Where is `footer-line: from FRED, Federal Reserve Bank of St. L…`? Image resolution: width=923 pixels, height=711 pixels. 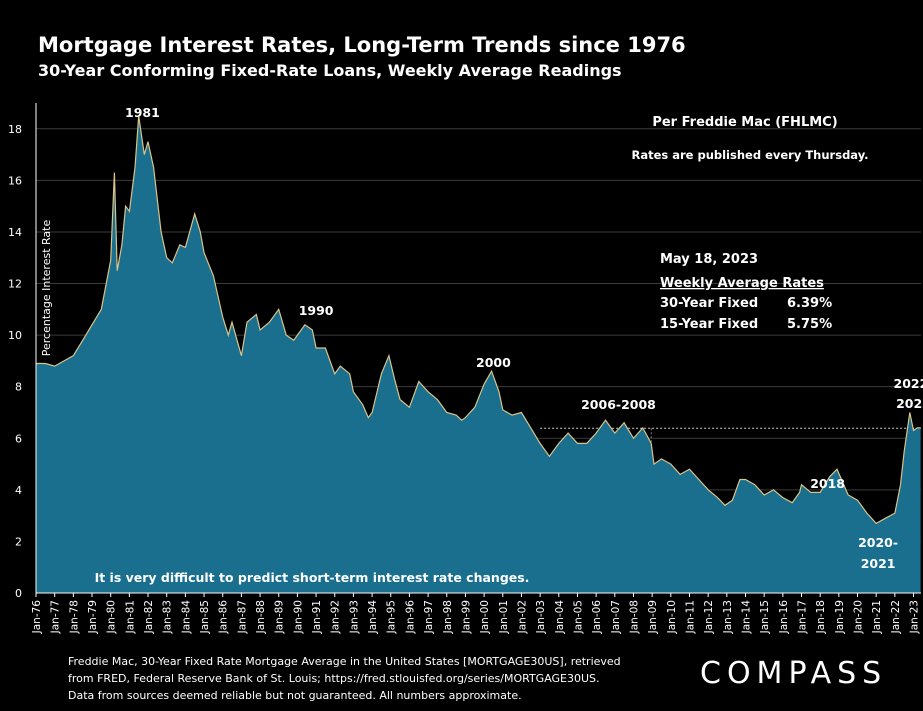 footer-line: from FRED, Federal Reserve Bank of St. L… is located at coordinates (334, 678).